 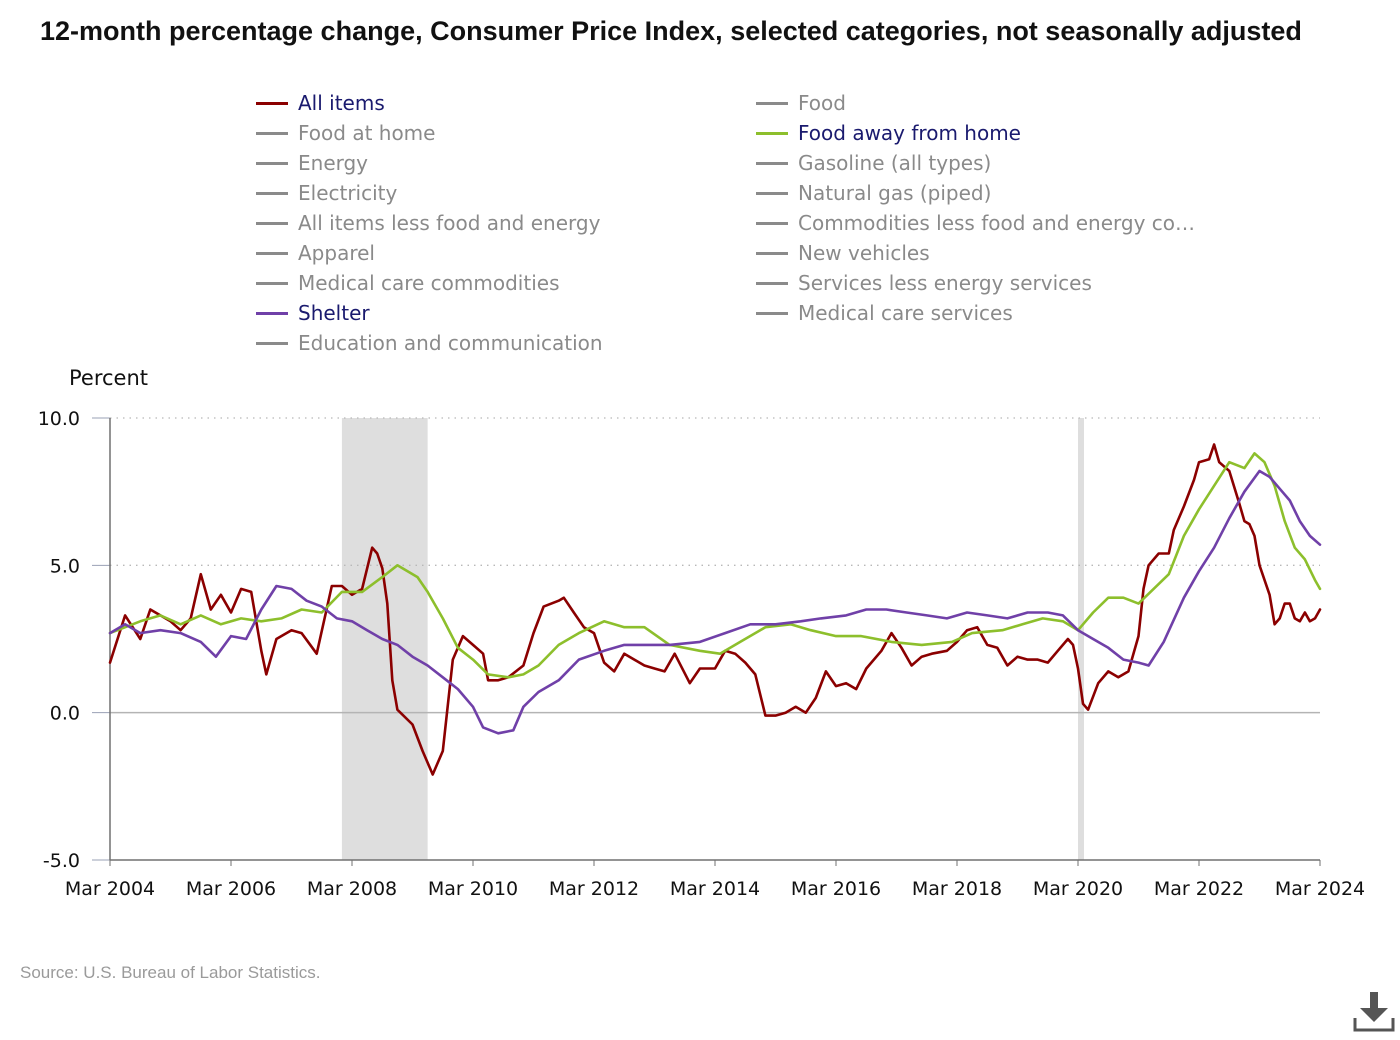 I want to click on legend-label: Electricity, so click(x=348, y=193).